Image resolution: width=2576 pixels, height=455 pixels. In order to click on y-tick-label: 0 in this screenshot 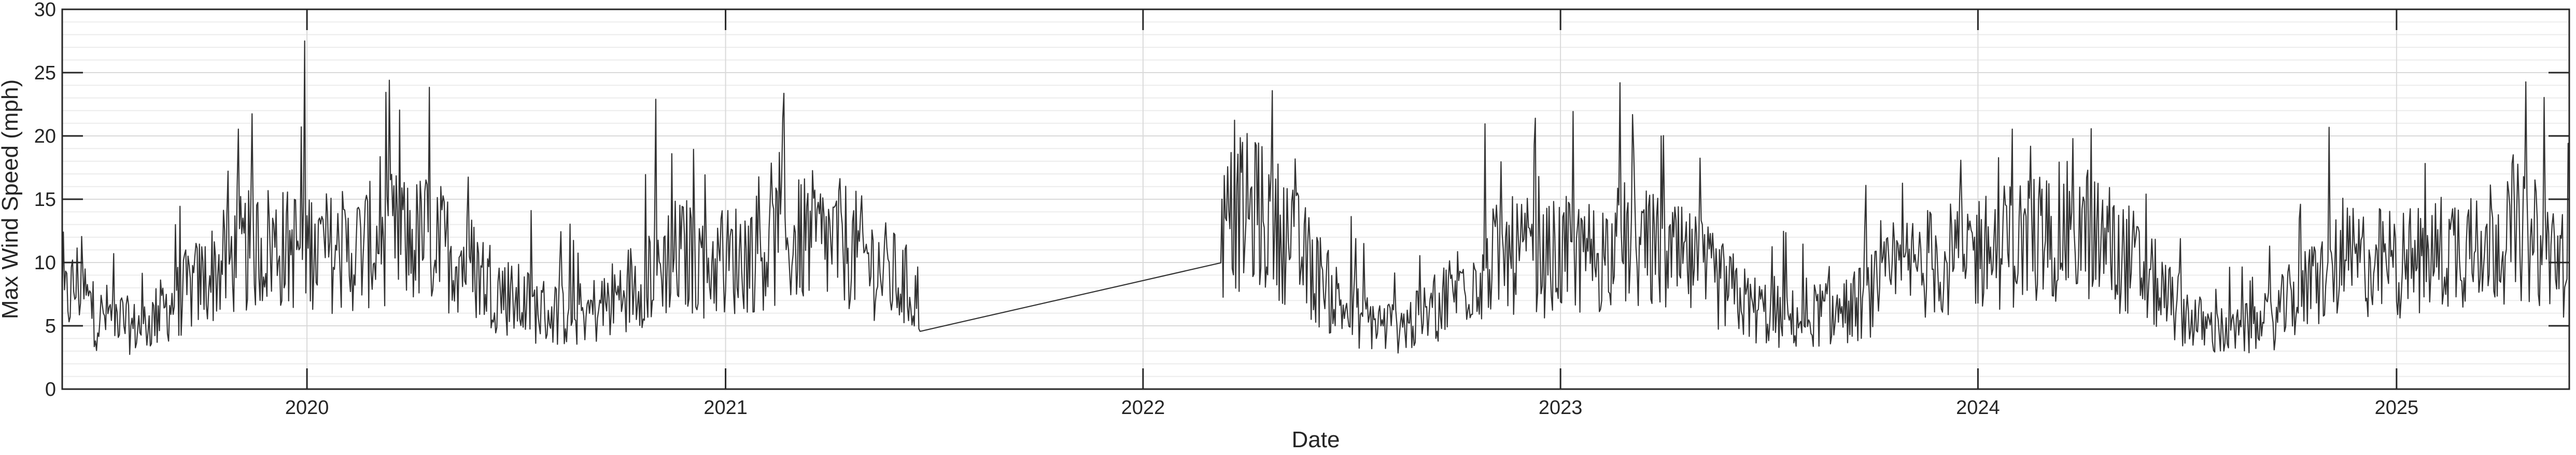, I will do `click(50, 390)`.